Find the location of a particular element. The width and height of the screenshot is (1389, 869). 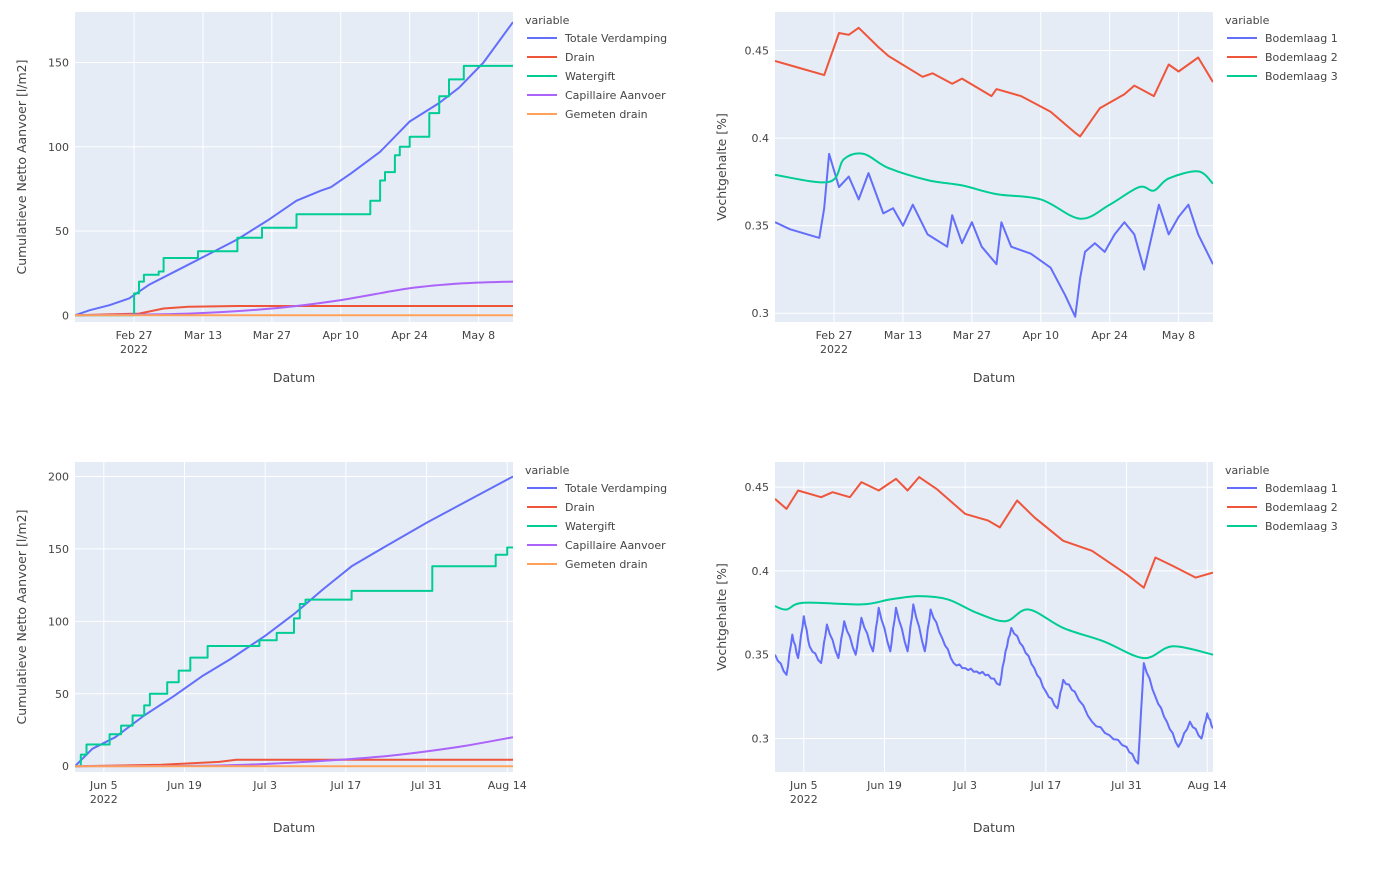

series-line-totale-verdamping is located at coordinates (294, 621).